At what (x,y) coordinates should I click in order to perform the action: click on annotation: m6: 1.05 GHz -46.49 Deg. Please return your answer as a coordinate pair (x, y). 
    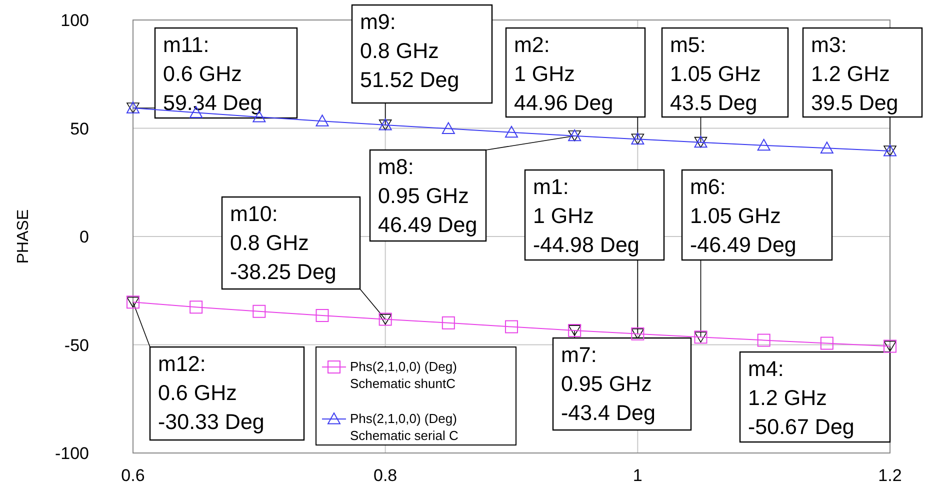
    Looking at the image, I should click on (743, 216).